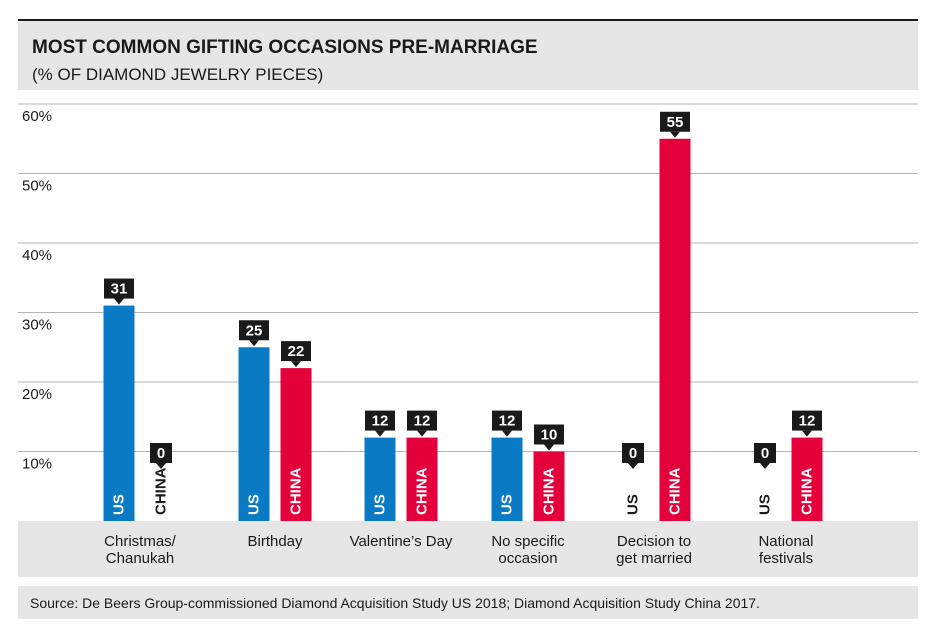  What do you see at coordinates (527, 558) in the screenshot?
I see `category-label: occasion` at bounding box center [527, 558].